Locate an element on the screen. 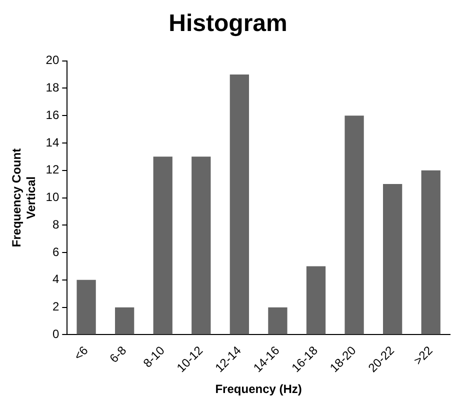 Image resolution: width=458 pixels, height=405 pixels. y-tick-label: 10 is located at coordinates (53, 197).